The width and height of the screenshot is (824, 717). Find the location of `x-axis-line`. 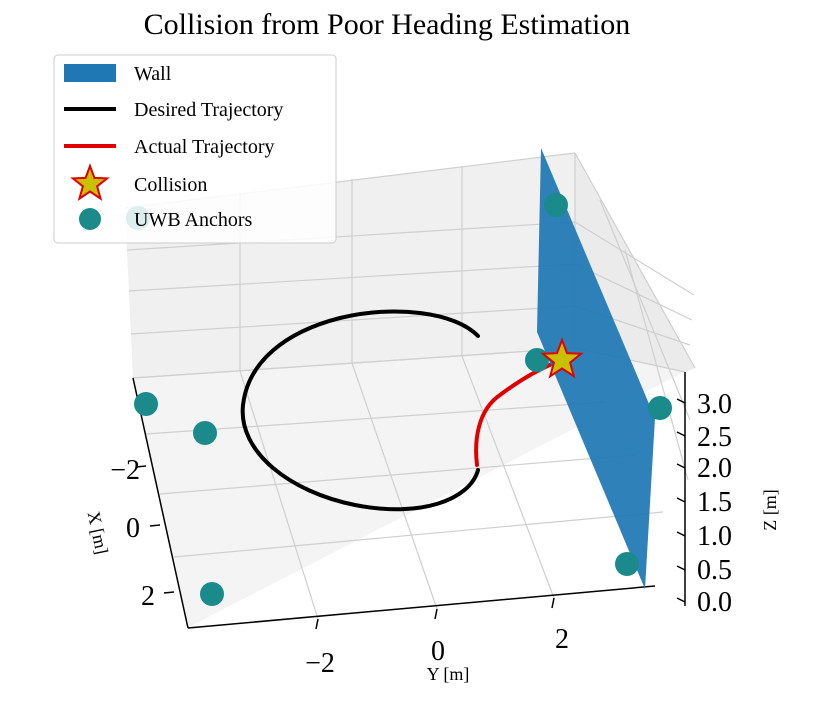

x-axis-line is located at coordinates (160, 503).